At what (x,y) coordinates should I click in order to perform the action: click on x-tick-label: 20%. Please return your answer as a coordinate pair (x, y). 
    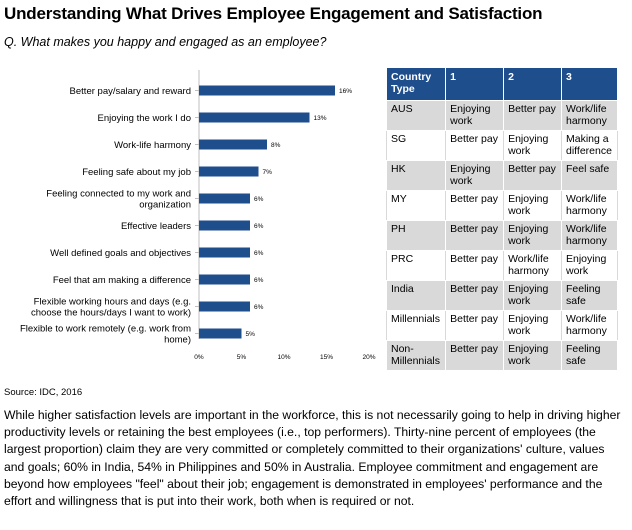
    Looking at the image, I should click on (368, 357).